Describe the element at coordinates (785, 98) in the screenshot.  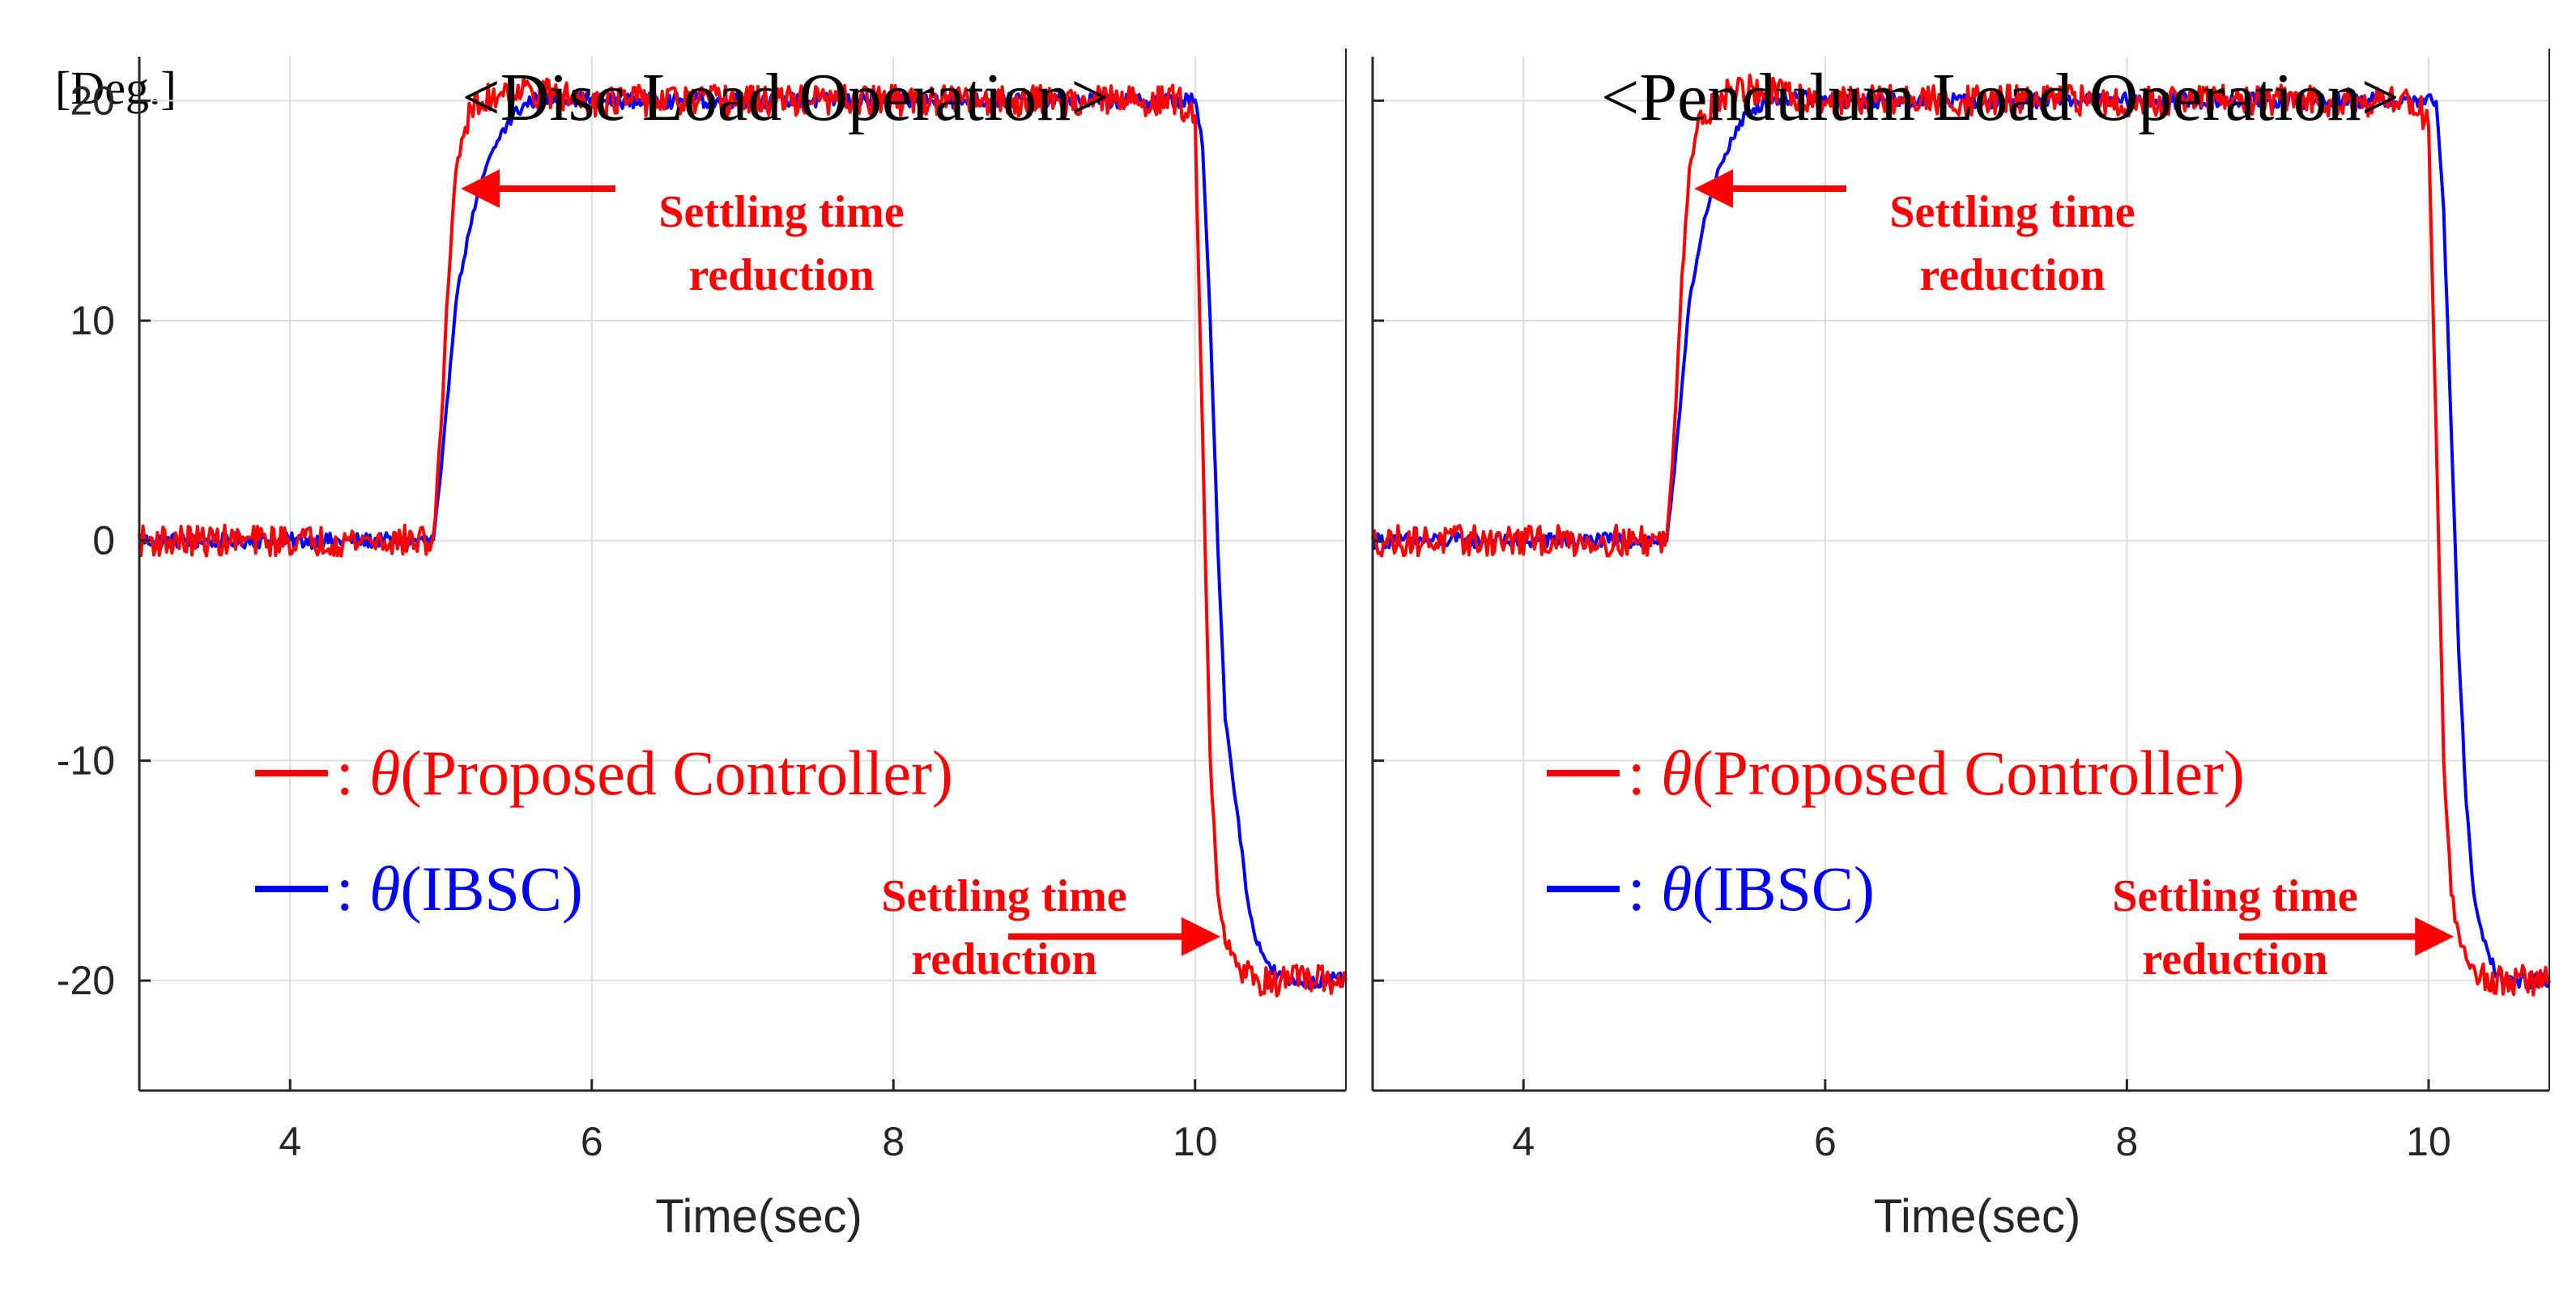
I see `panel-title: <Disc Load Operation>` at that location.